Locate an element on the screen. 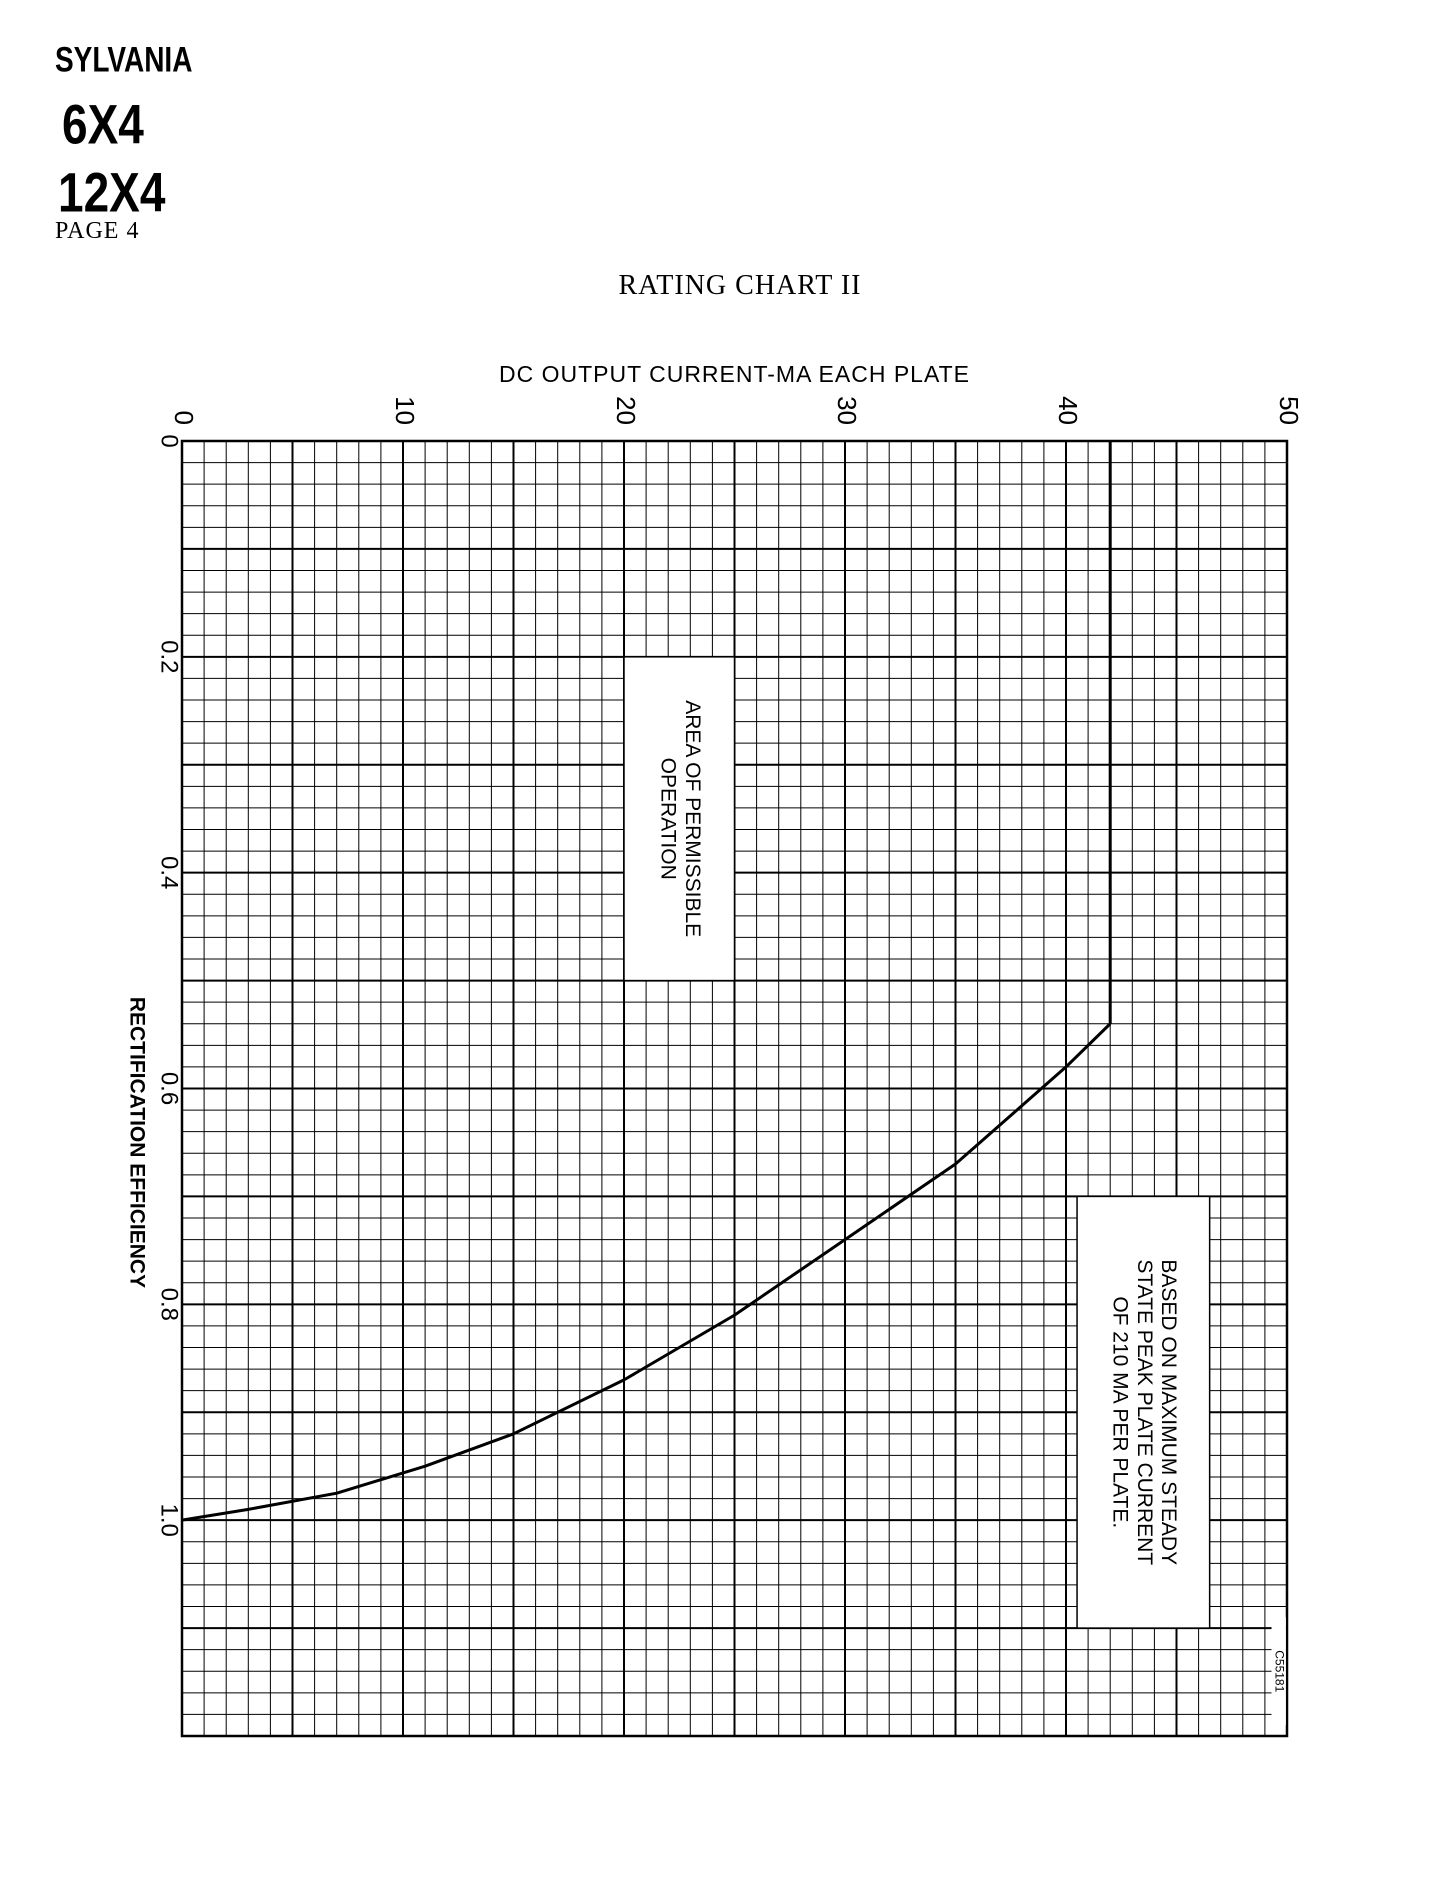 The width and height of the screenshot is (1445, 1885). annotation-rating-basis: STATE PEAK PLATE CURRENT is located at coordinates (1144, 1412).